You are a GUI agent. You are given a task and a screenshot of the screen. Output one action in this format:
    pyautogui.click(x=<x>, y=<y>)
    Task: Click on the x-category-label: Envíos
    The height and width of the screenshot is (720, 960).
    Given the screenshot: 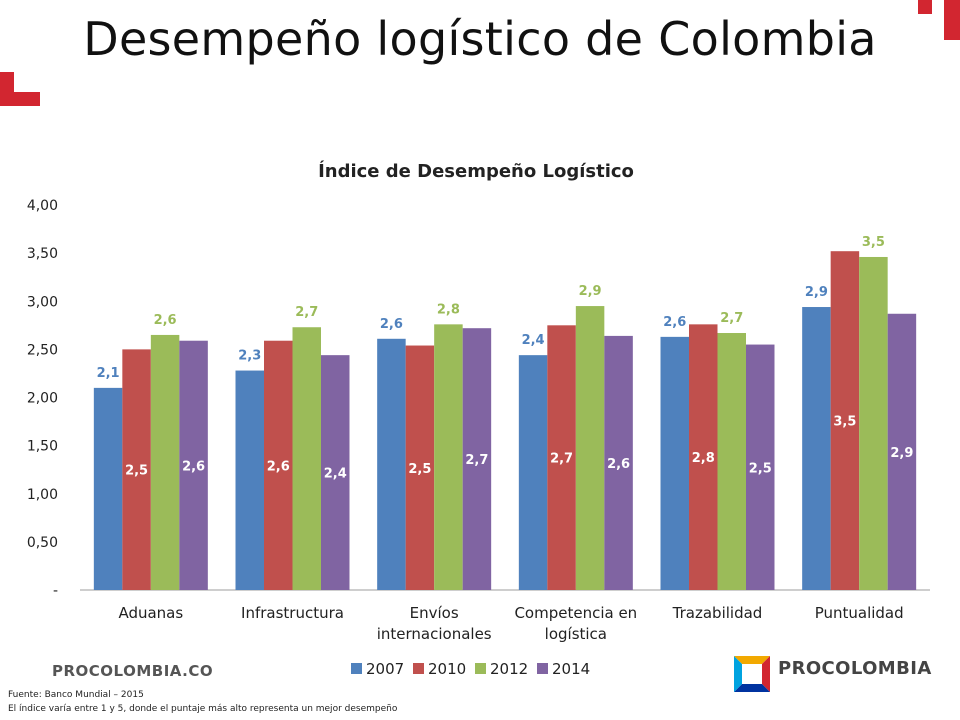 What is the action you would take?
    pyautogui.click(x=434, y=613)
    